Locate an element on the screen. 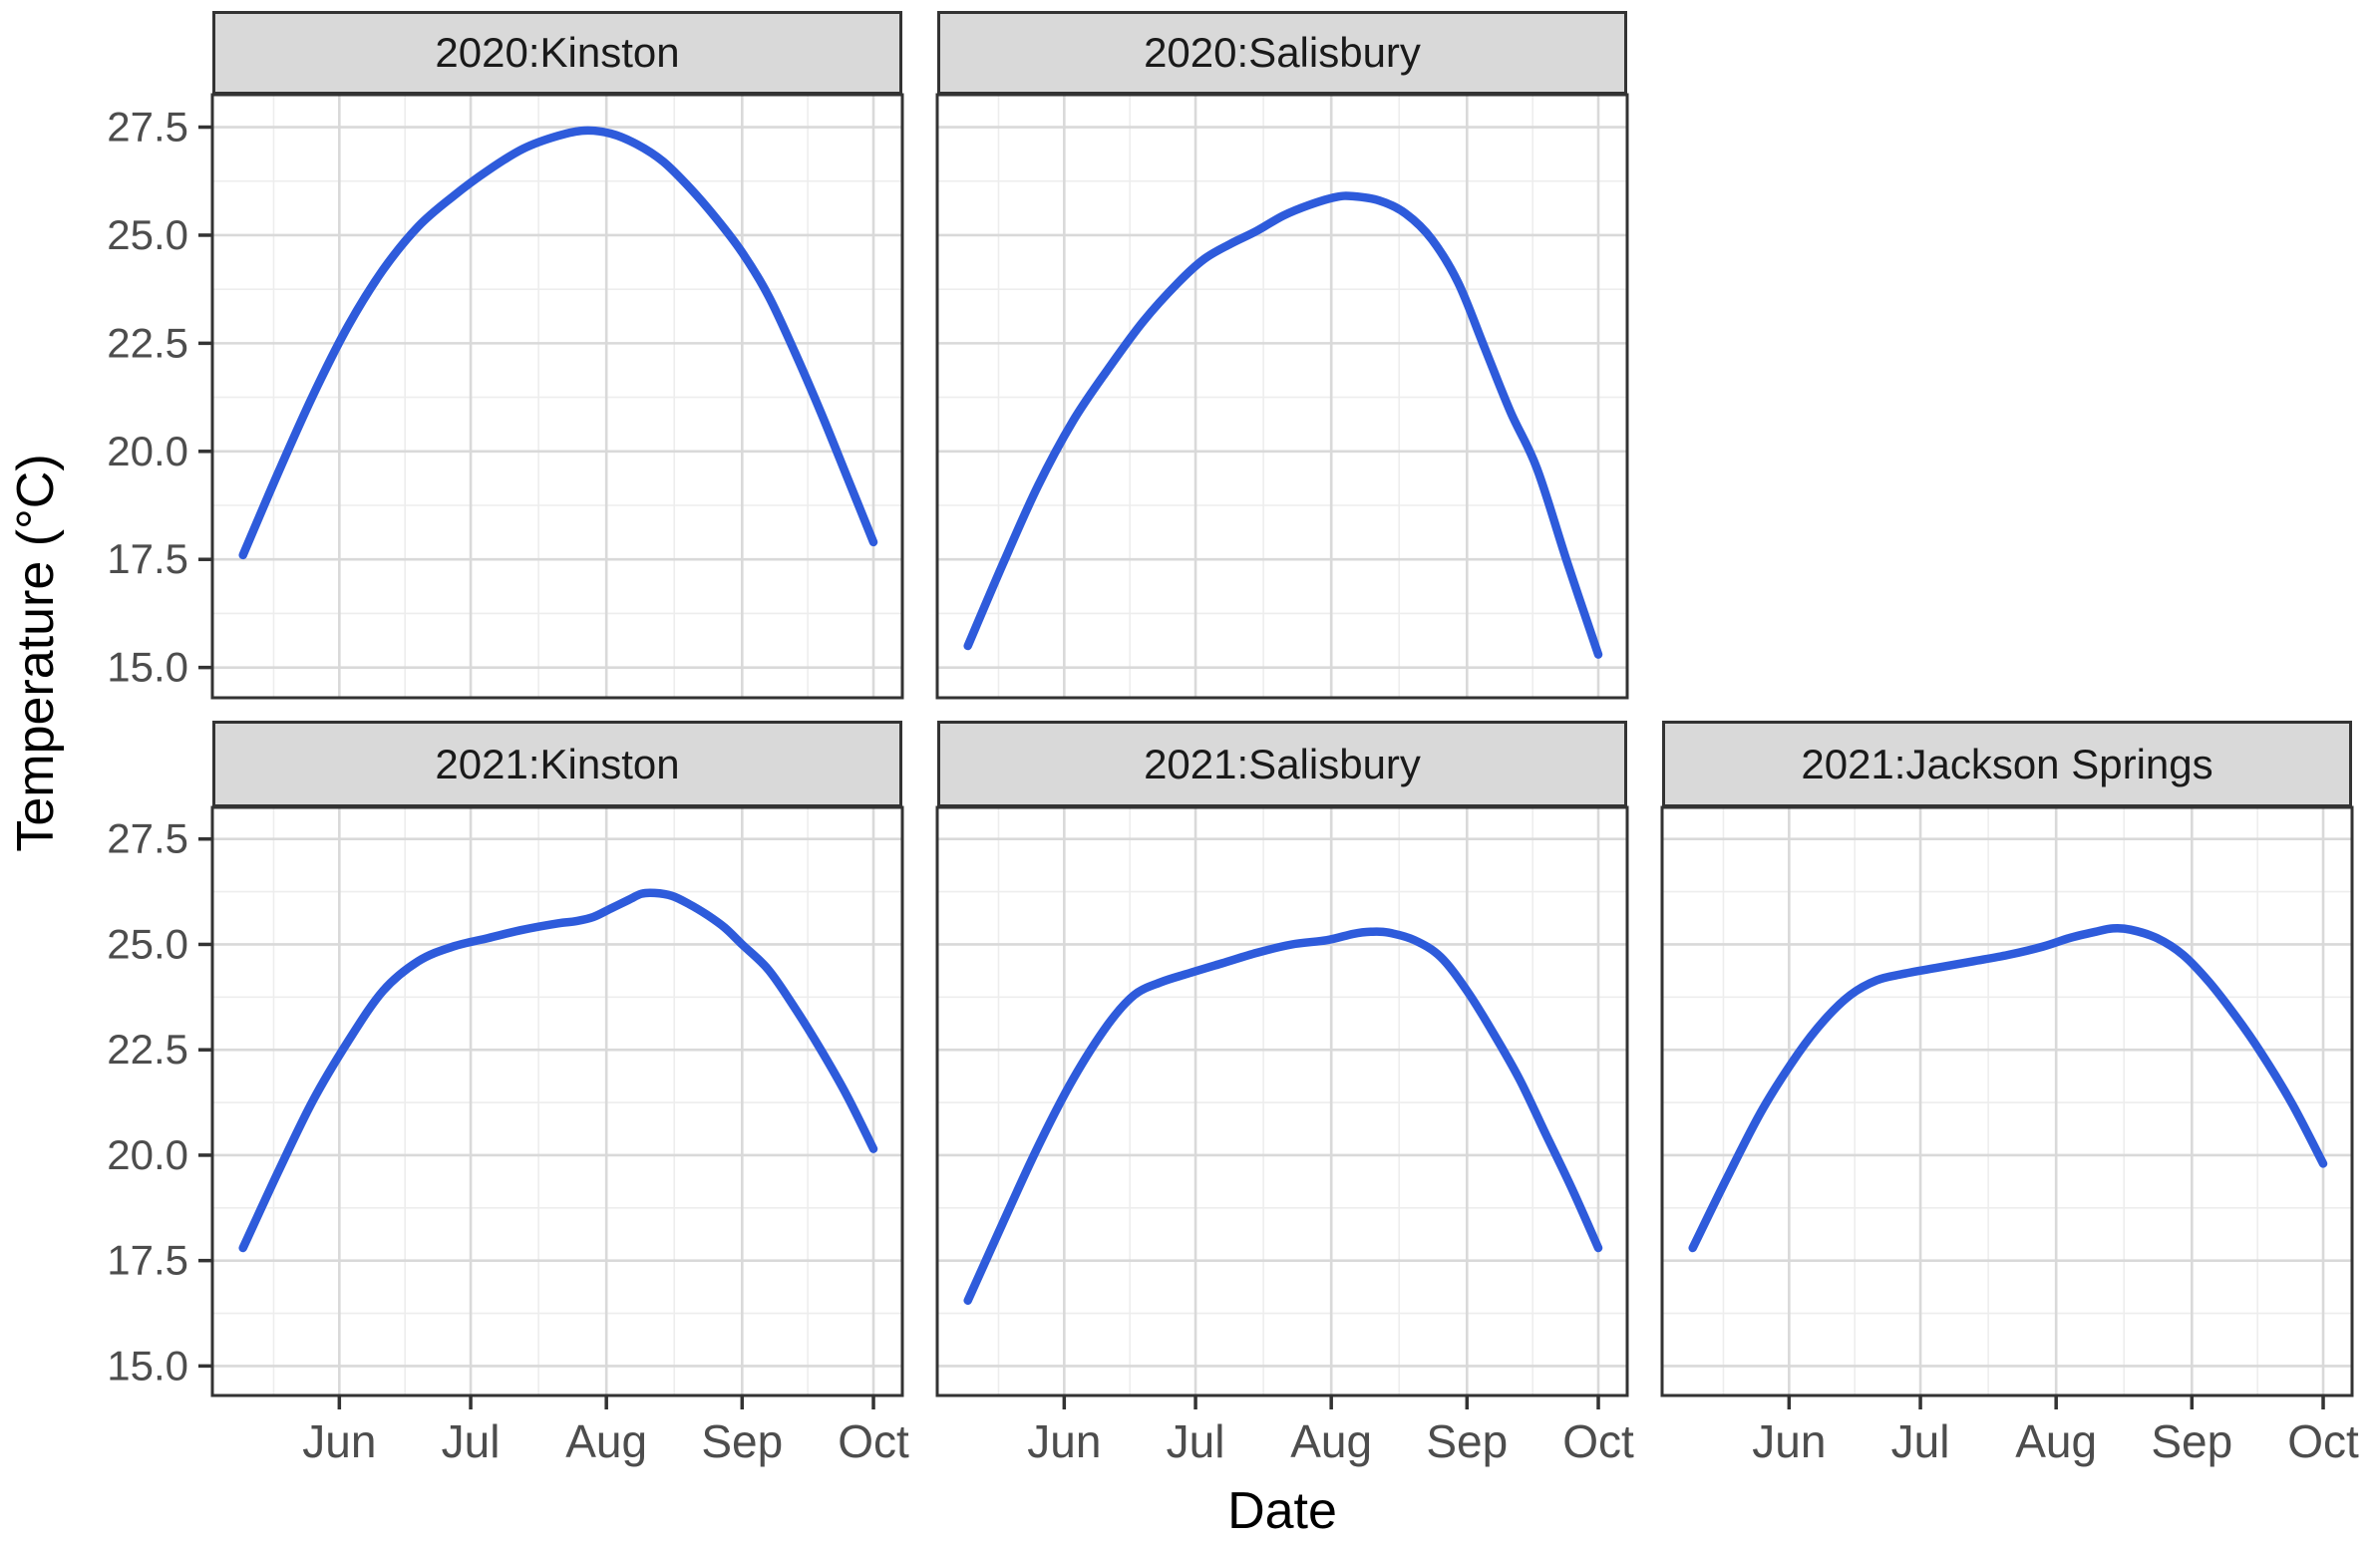 This screenshot has height=1547, width=2380. facet-strip-2020-kinston: 2020:Kinston is located at coordinates (557, 53).